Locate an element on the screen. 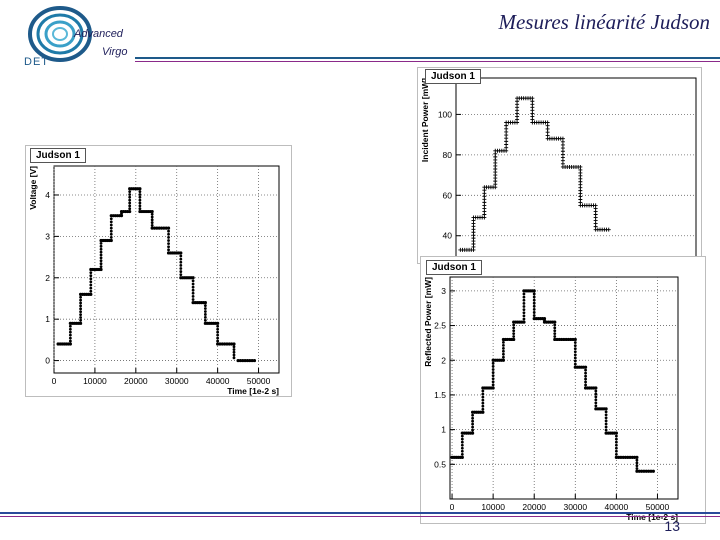  incident-power-plot-panel: 40 60 80 100 Incident Power [mW] Judson 1 is located at coordinates (559, 165).